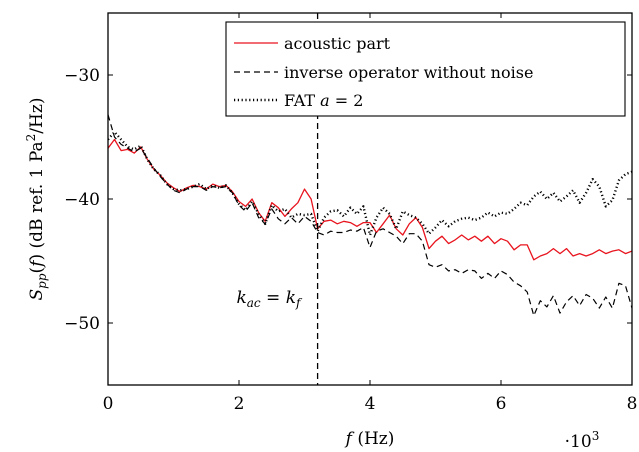  Describe the element at coordinates (82, 324) in the screenshot. I see `y-tick-label: −50` at that location.